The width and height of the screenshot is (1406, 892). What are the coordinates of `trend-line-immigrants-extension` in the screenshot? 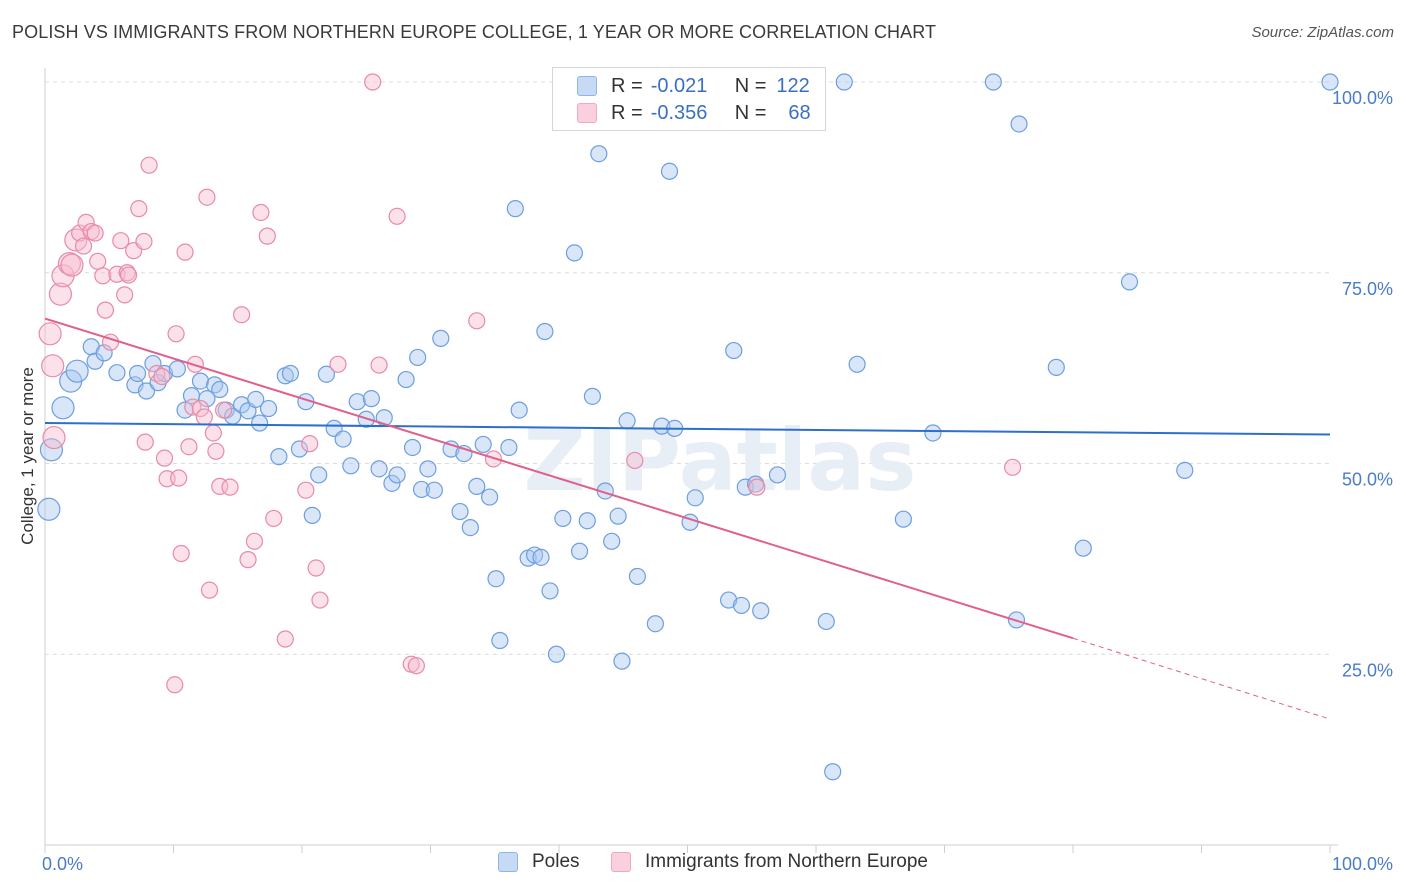 It's located at (1201, 678).